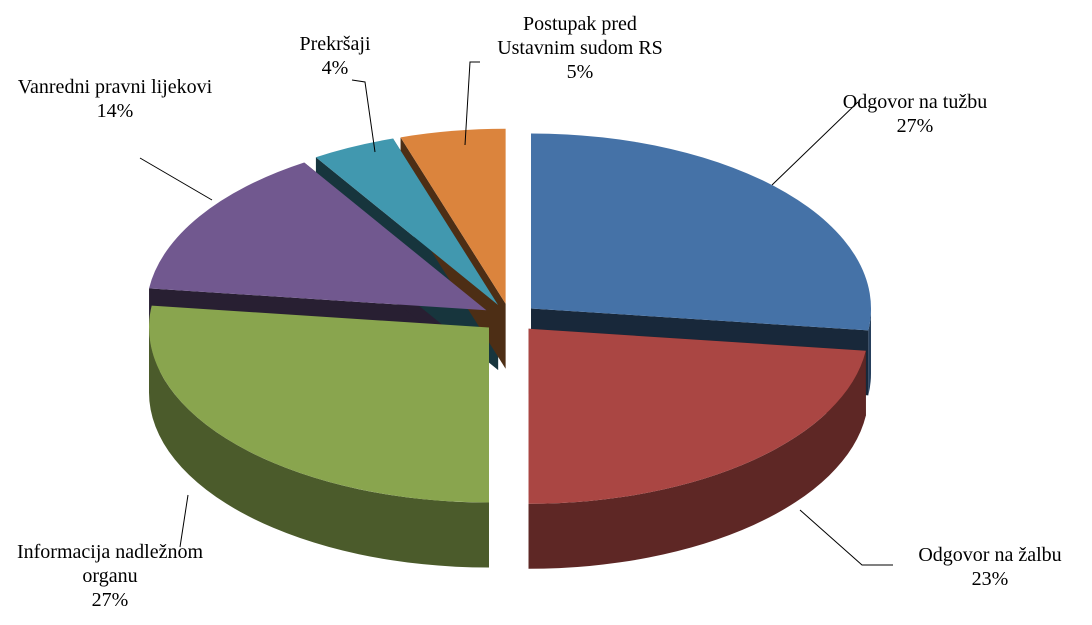 Image resolution: width=1092 pixels, height=625 pixels. What do you see at coordinates (115, 87) in the screenshot?
I see `slice-name: Vanredni pravni lijekovi` at bounding box center [115, 87].